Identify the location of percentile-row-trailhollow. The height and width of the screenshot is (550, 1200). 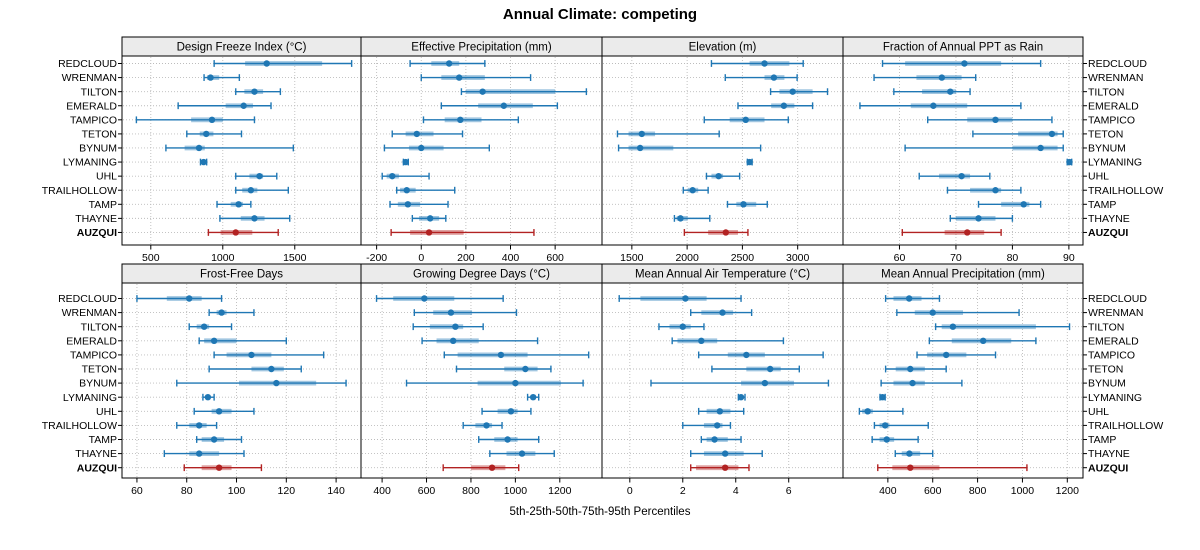
(707, 425).